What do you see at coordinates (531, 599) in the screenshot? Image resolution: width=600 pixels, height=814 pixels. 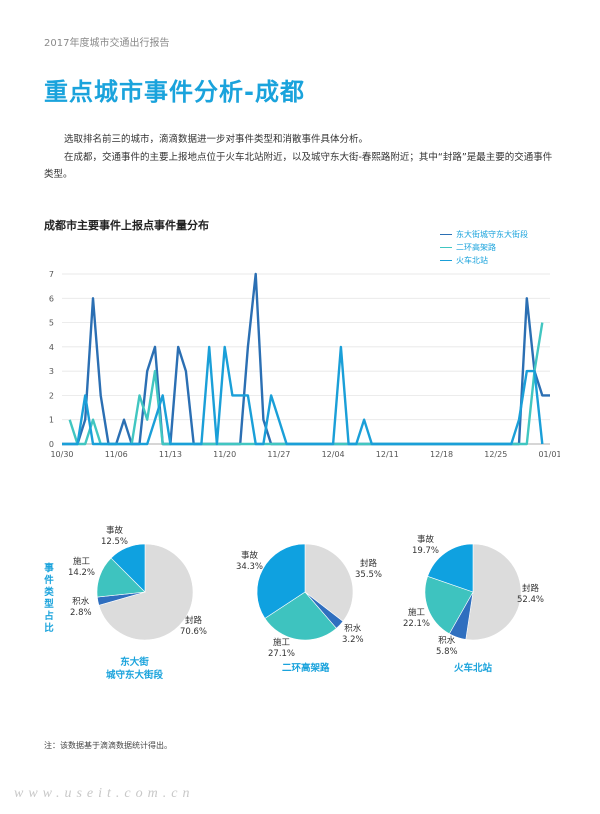 I see `slice-value: 52.4%` at bounding box center [531, 599].